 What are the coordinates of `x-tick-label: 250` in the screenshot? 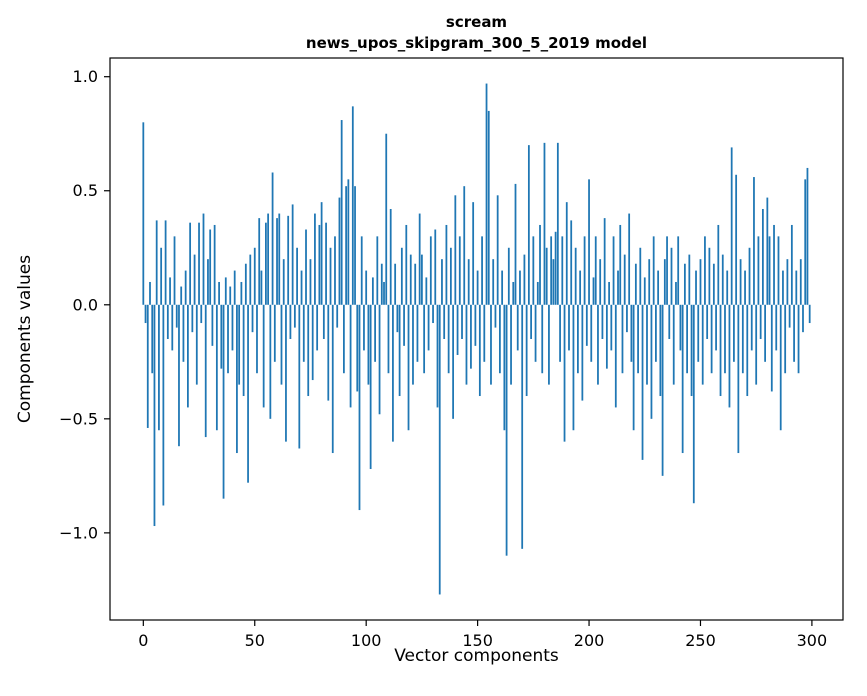 It's located at (700, 640).